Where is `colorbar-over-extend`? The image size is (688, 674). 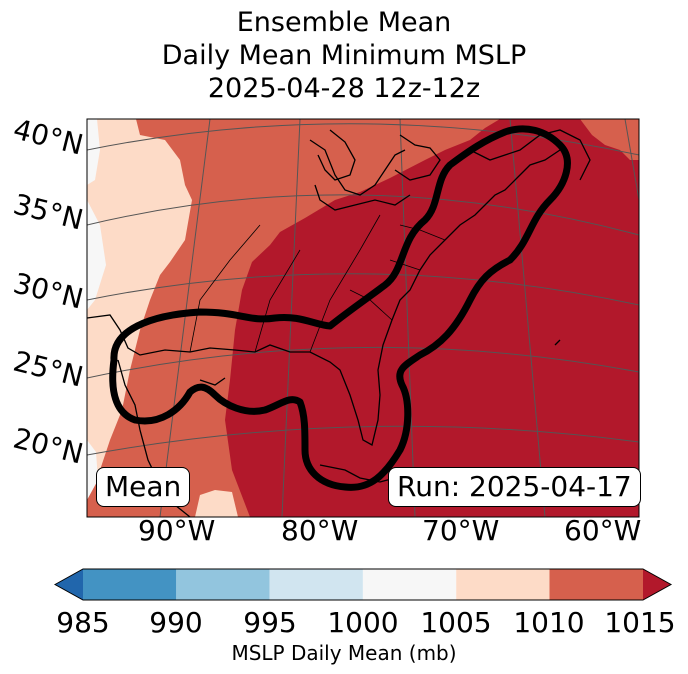 colorbar-over-extend is located at coordinates (657, 584).